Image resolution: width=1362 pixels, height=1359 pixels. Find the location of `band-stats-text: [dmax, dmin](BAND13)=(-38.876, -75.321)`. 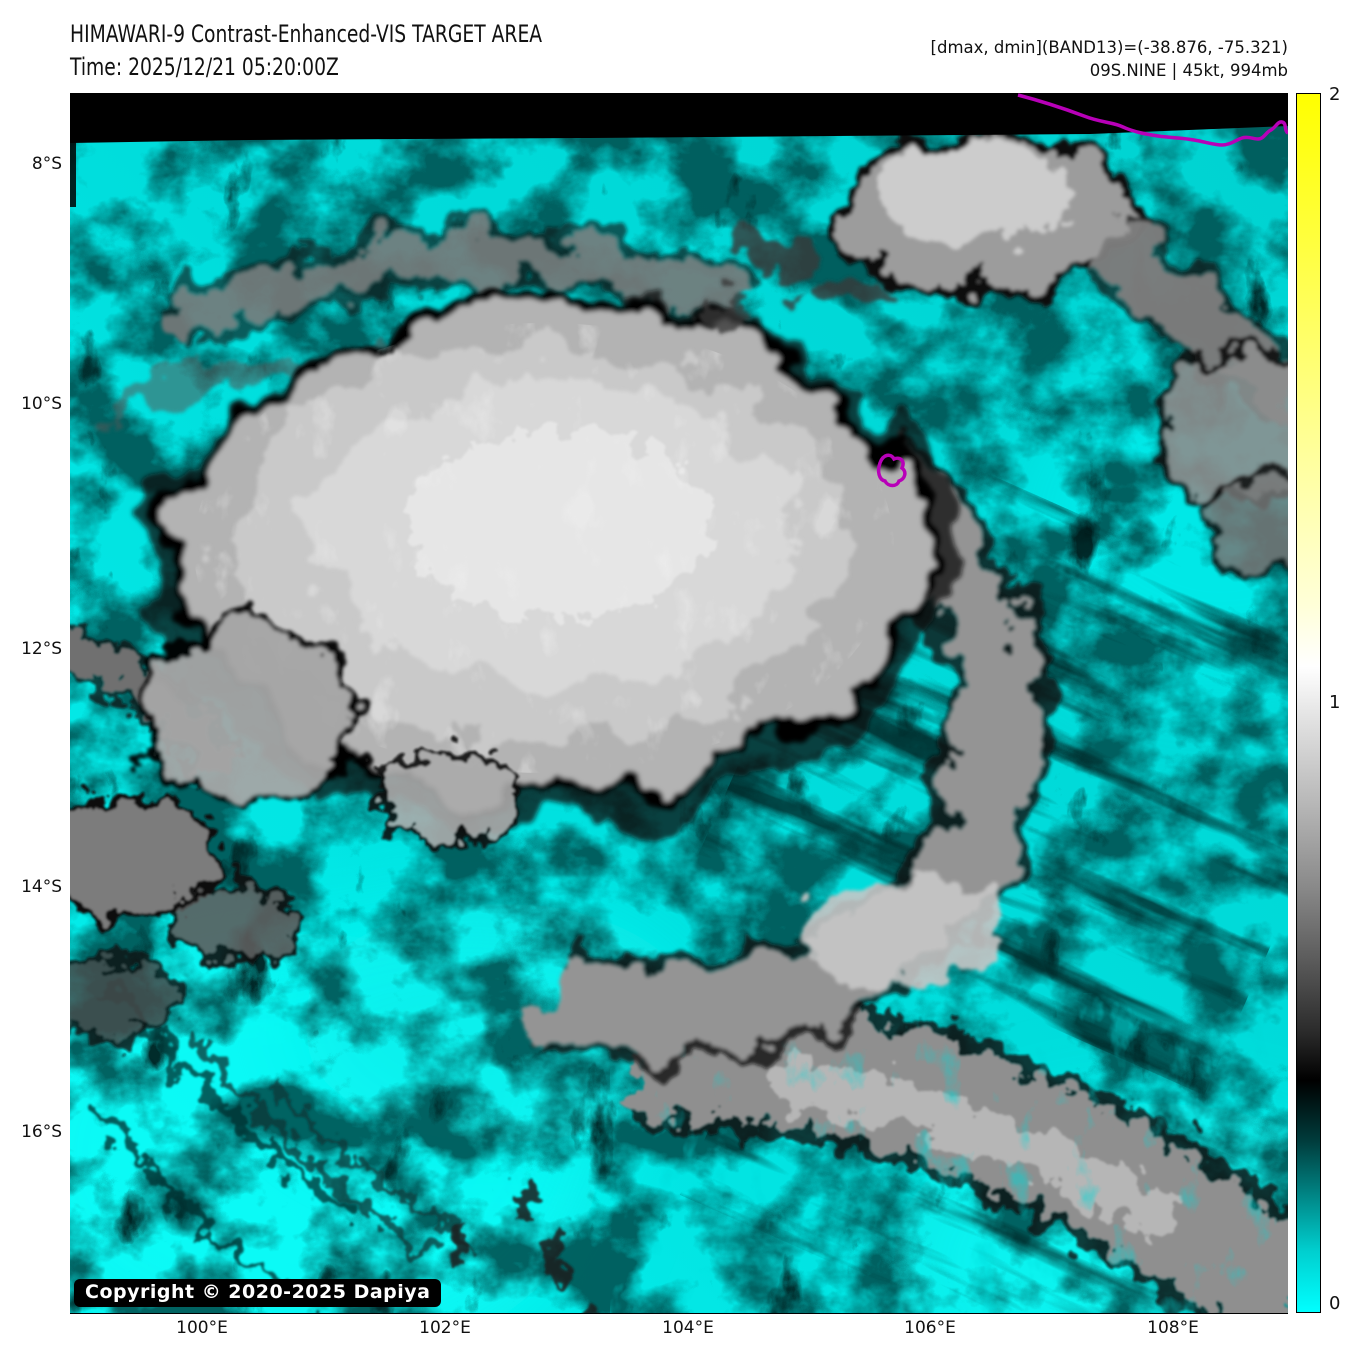

band-stats-text: [dmax, dmin](BAND13)=(-38.876, -75.321) is located at coordinates (1109, 47).